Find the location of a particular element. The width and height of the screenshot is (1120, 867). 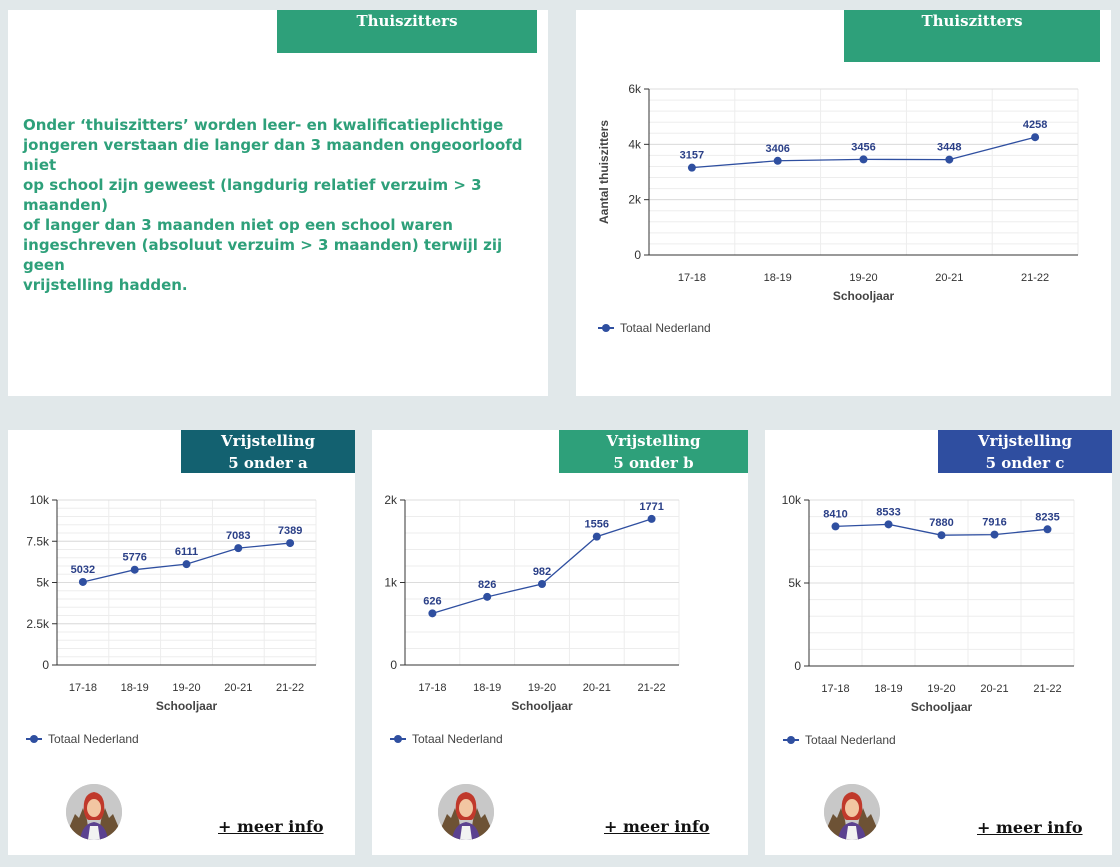

vrijstelling-c-title-line1: Vrijstelling is located at coordinates (1025, 441).